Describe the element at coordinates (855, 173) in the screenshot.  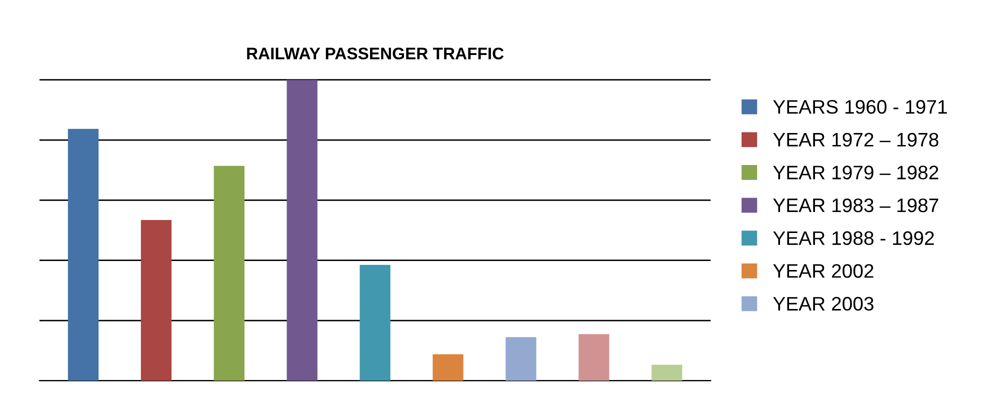
I see `legend-label: YEAR 1979 – 1982` at that location.